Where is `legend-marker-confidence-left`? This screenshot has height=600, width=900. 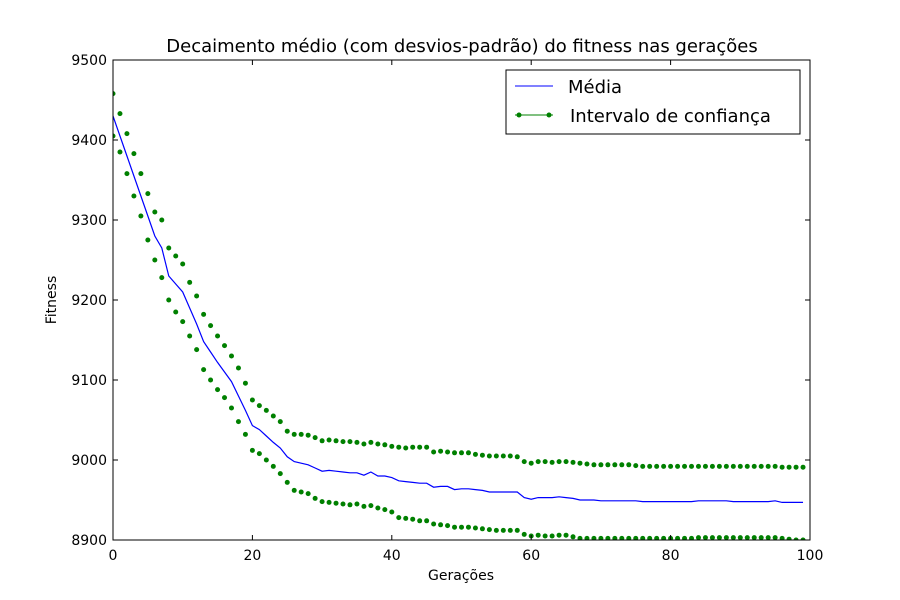
legend-marker-confidence-left is located at coordinates (519, 115).